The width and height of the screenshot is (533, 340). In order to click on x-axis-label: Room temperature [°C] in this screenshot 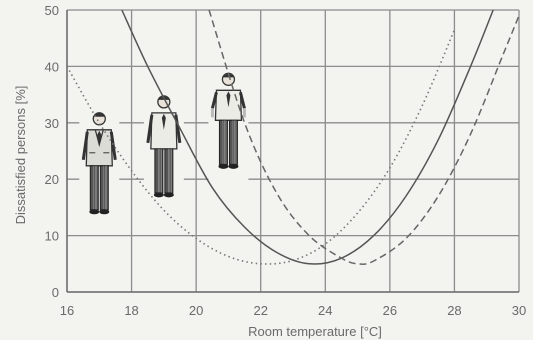, I will do `click(315, 331)`.